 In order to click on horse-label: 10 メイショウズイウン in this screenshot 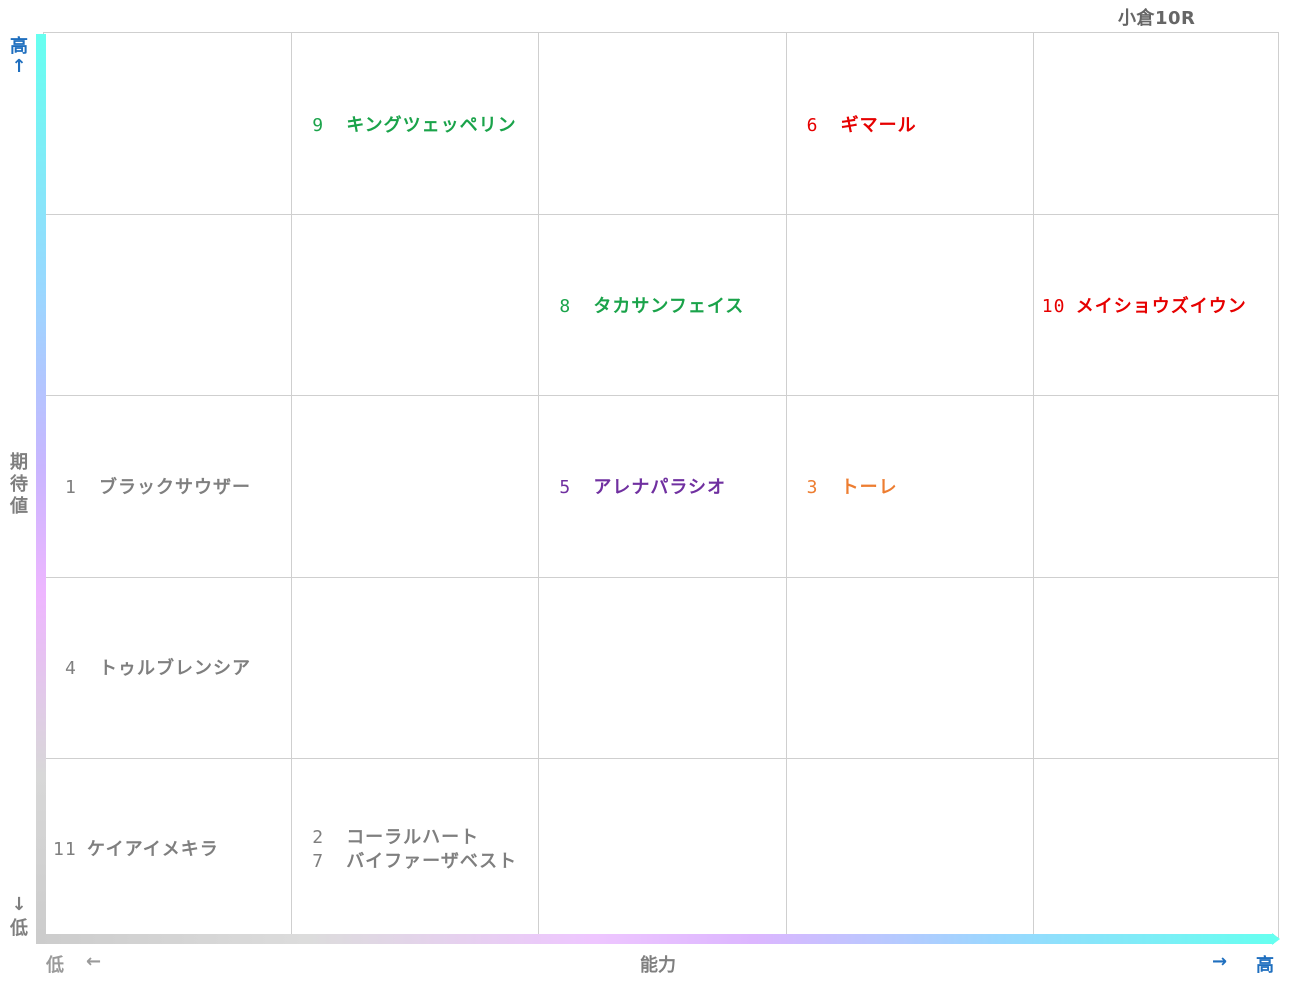, I will do `click(1144, 305)`.